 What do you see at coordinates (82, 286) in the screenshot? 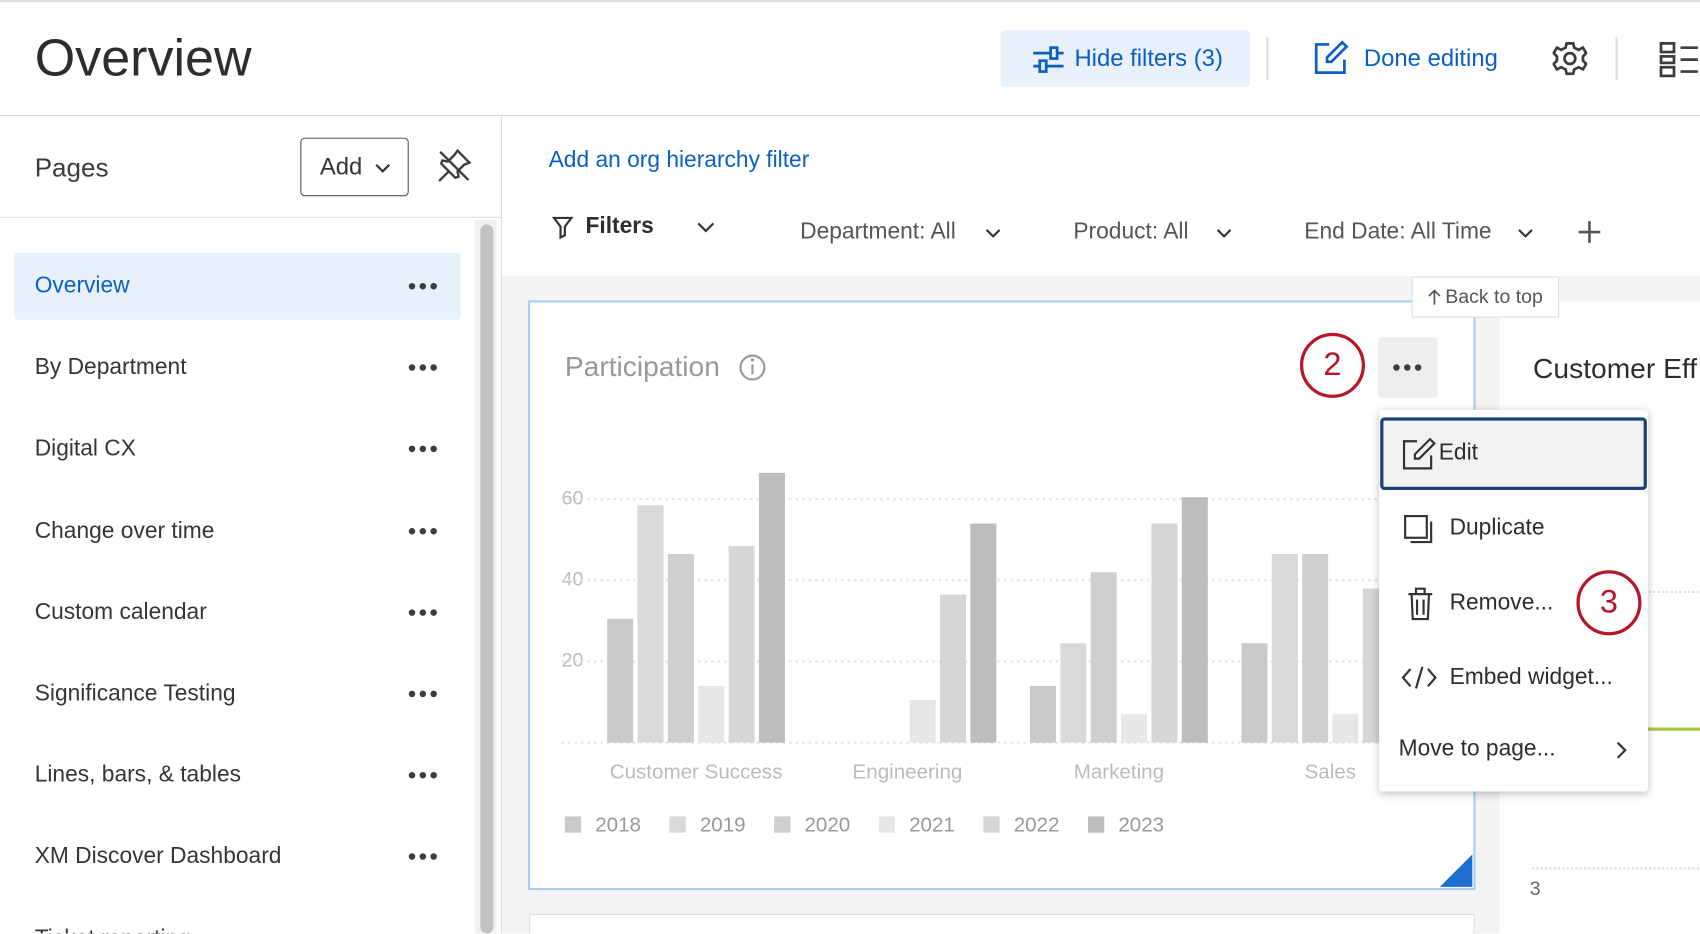
I see `page-item: Overview` at bounding box center [82, 286].